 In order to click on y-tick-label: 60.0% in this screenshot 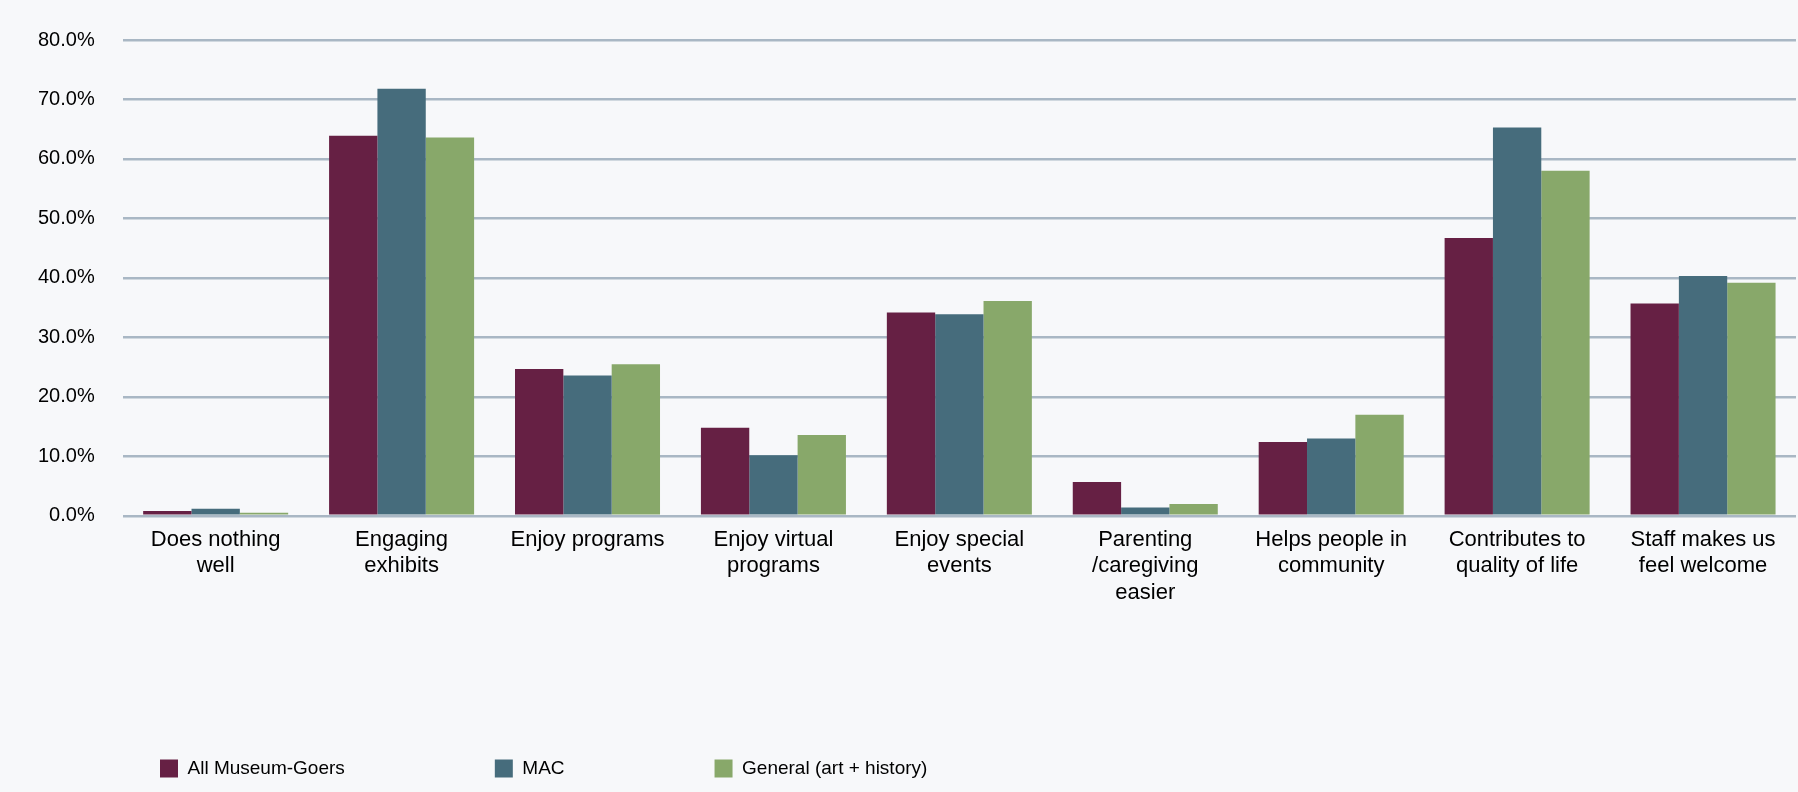, I will do `click(66, 157)`.